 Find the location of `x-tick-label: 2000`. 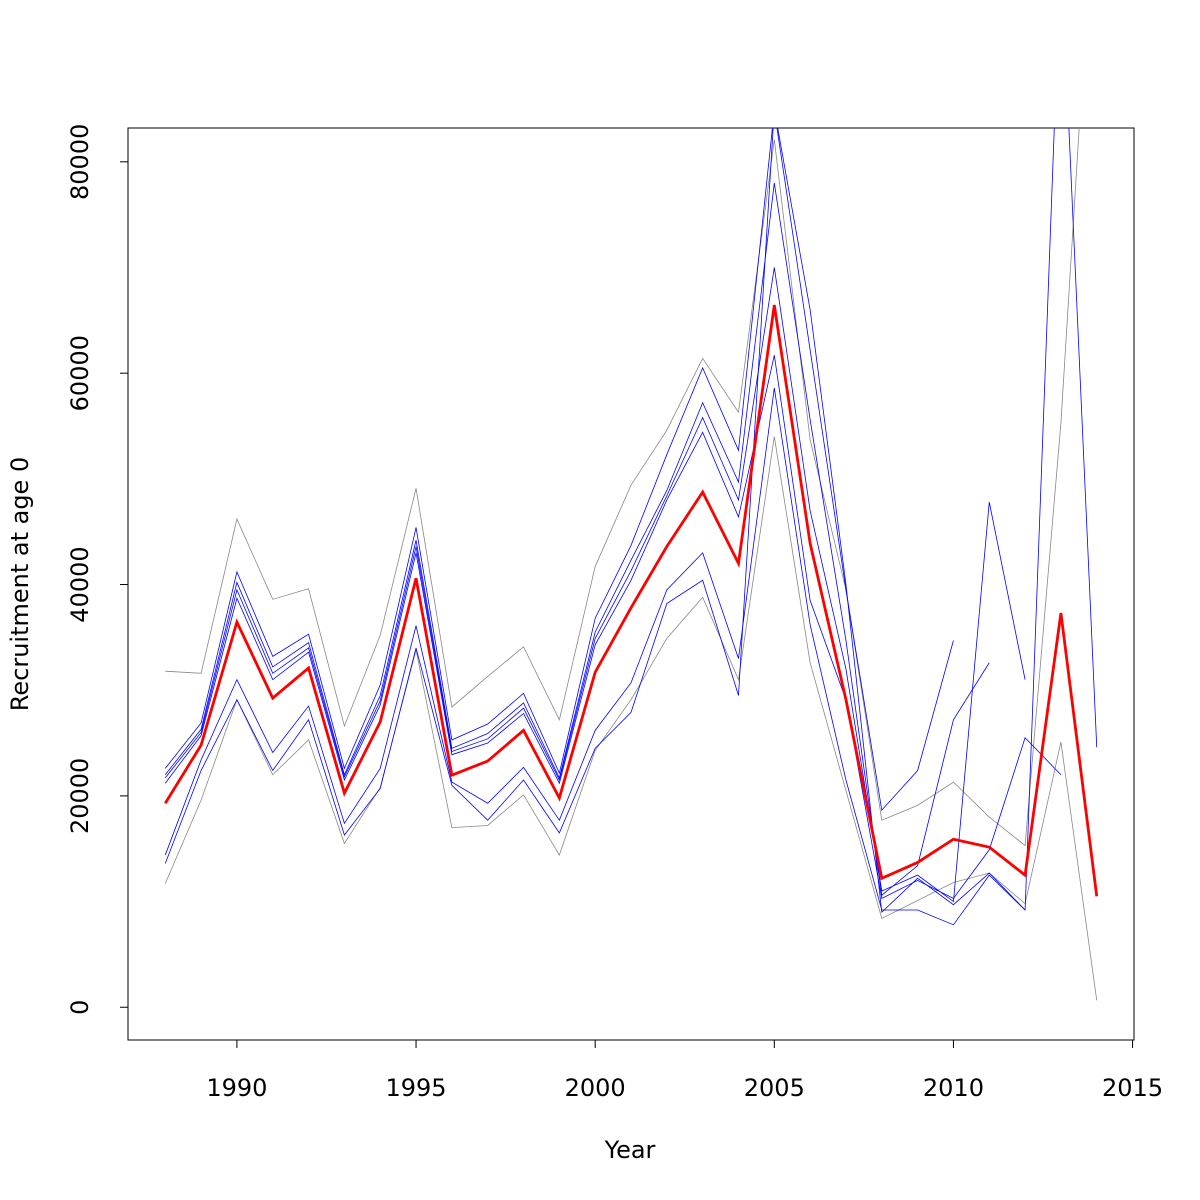

x-tick-label: 2000 is located at coordinates (595, 1088).